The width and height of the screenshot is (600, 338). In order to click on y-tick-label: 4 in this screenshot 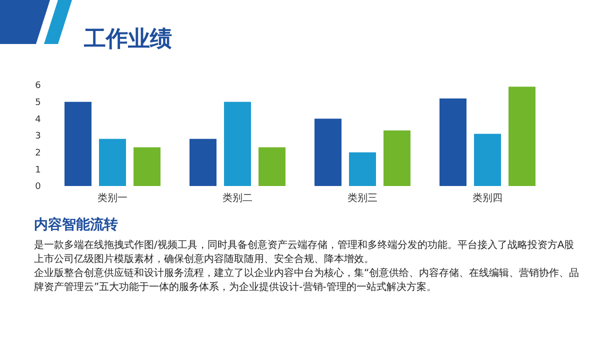, I will do `click(38, 119)`.